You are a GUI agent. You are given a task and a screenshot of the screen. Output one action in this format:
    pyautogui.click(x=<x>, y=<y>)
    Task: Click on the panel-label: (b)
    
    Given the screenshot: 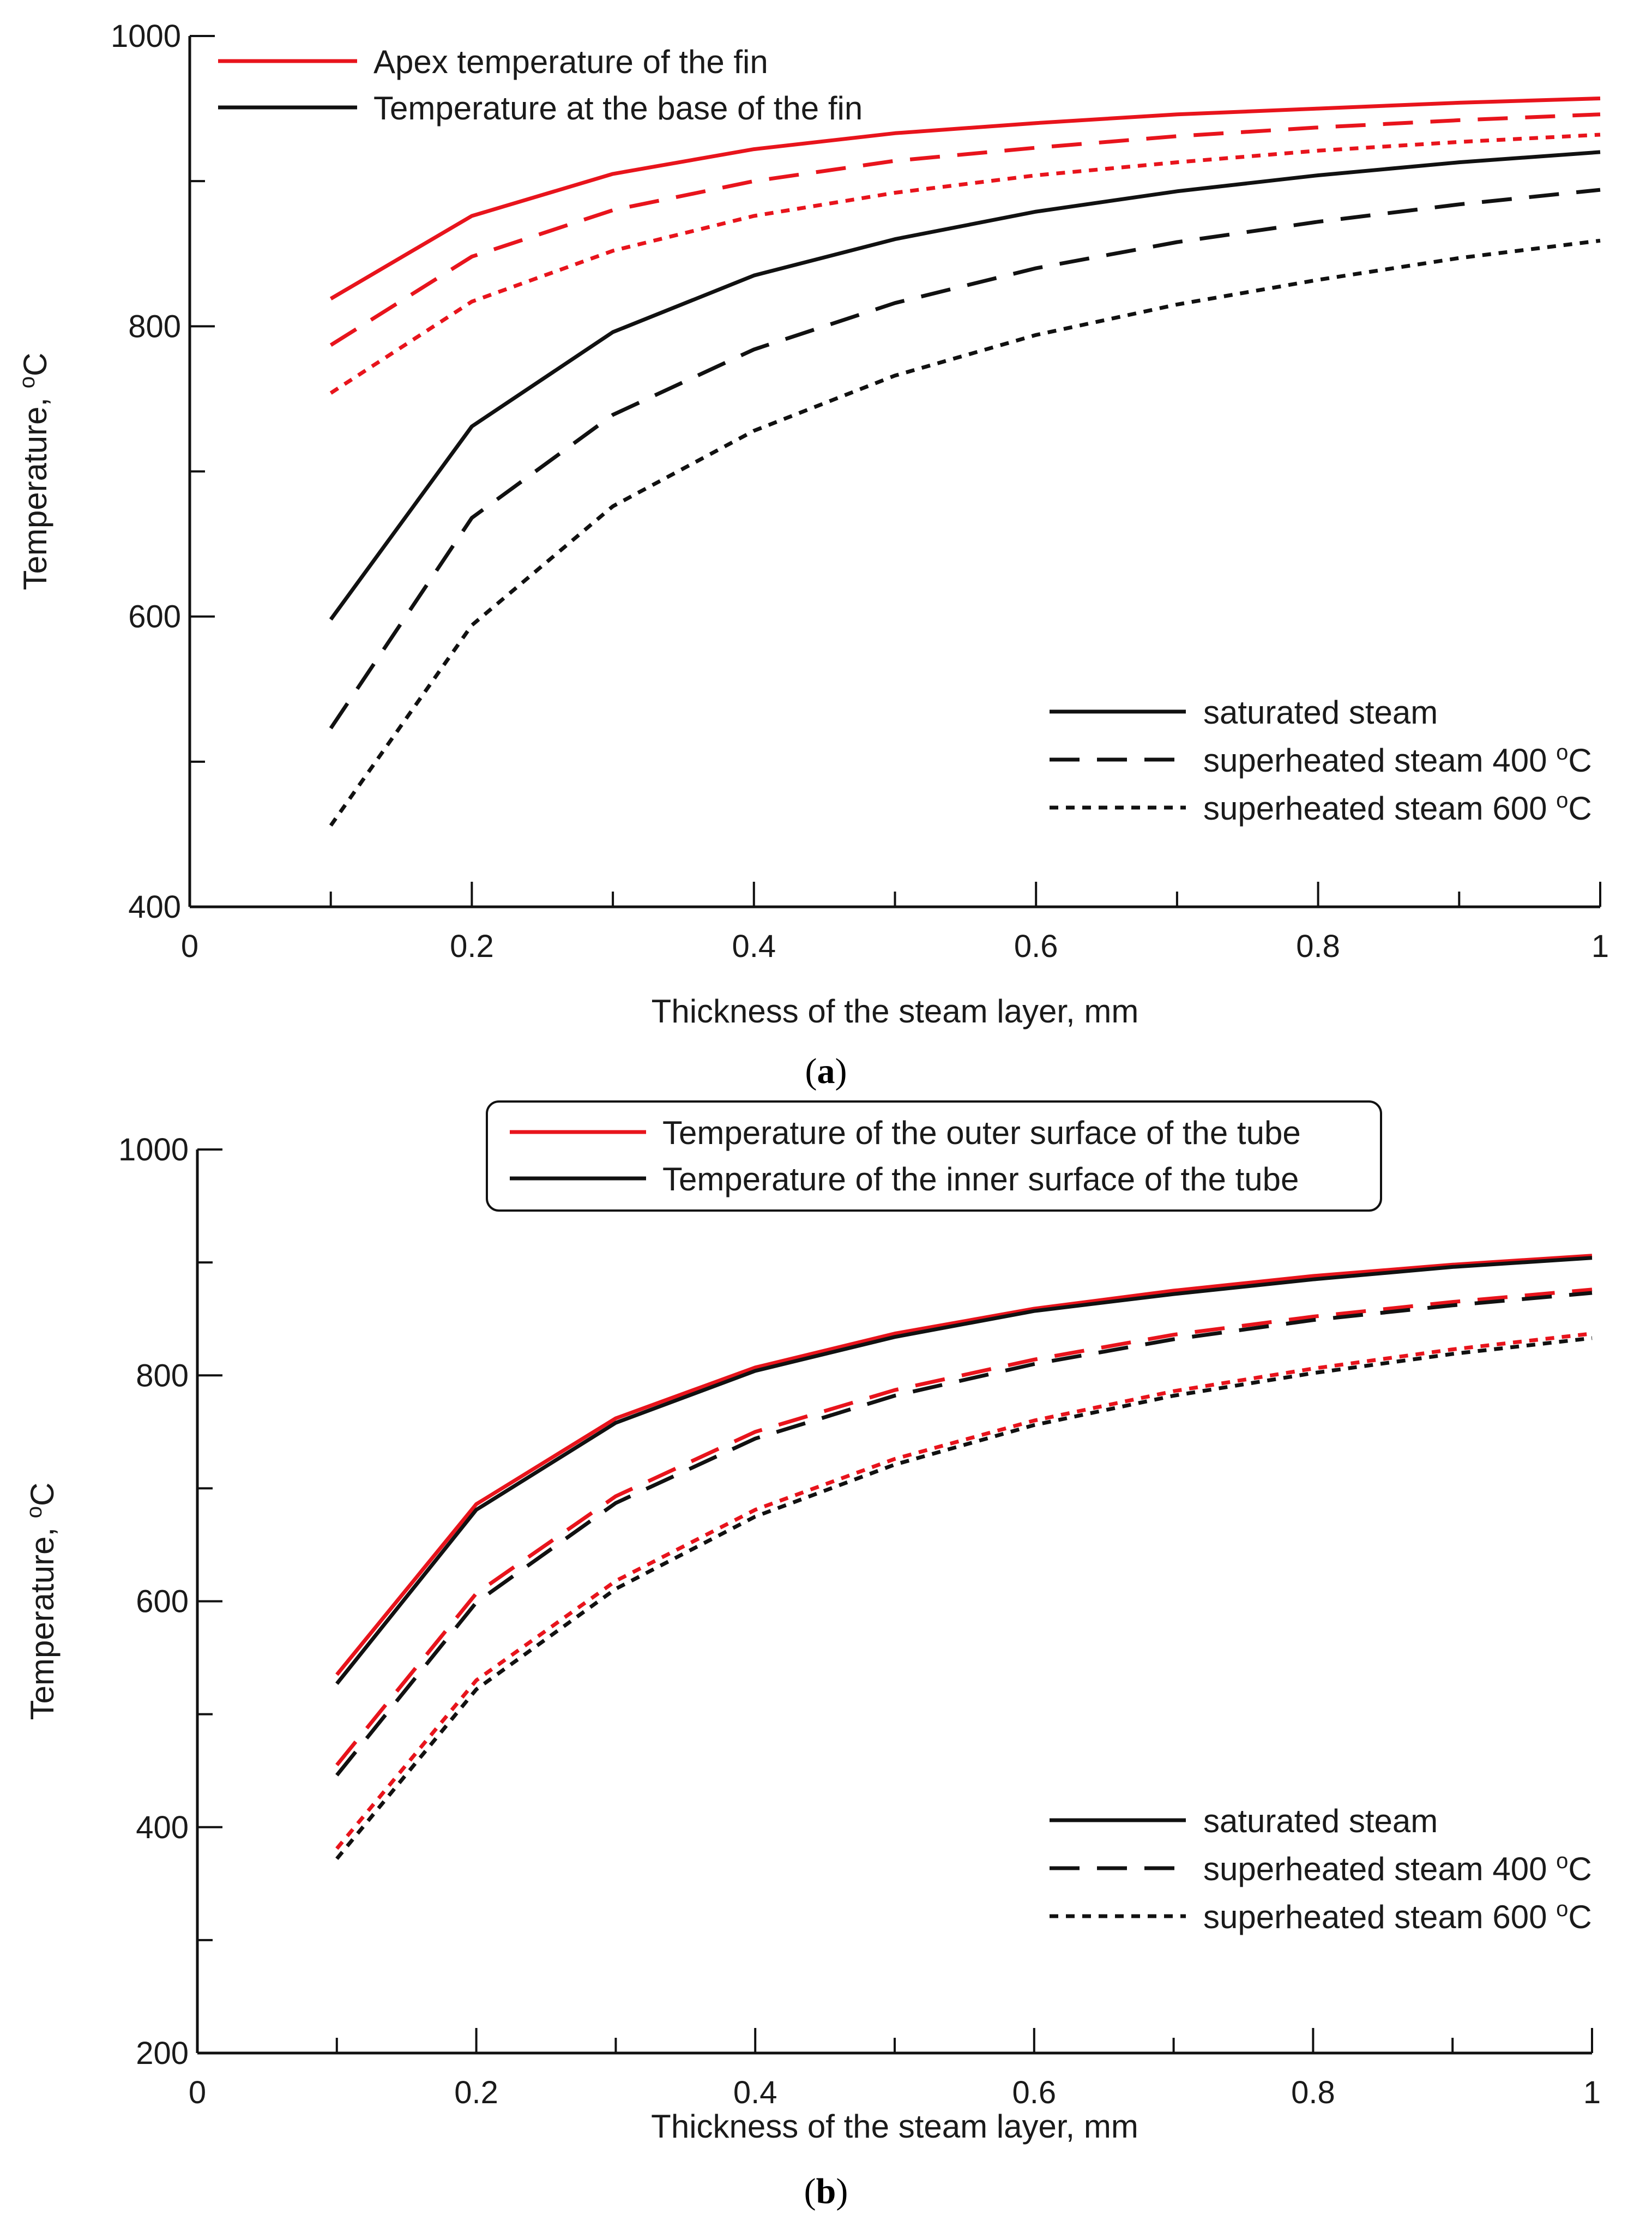 What is the action you would take?
    pyautogui.click(x=826, y=2191)
    